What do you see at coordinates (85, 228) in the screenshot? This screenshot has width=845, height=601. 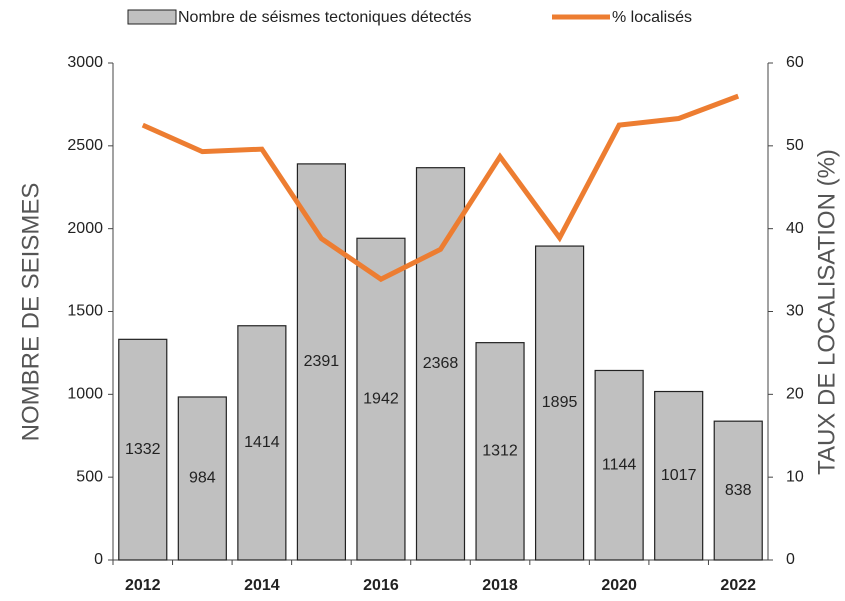 I see `y-tick-label: 2000` at bounding box center [85, 228].